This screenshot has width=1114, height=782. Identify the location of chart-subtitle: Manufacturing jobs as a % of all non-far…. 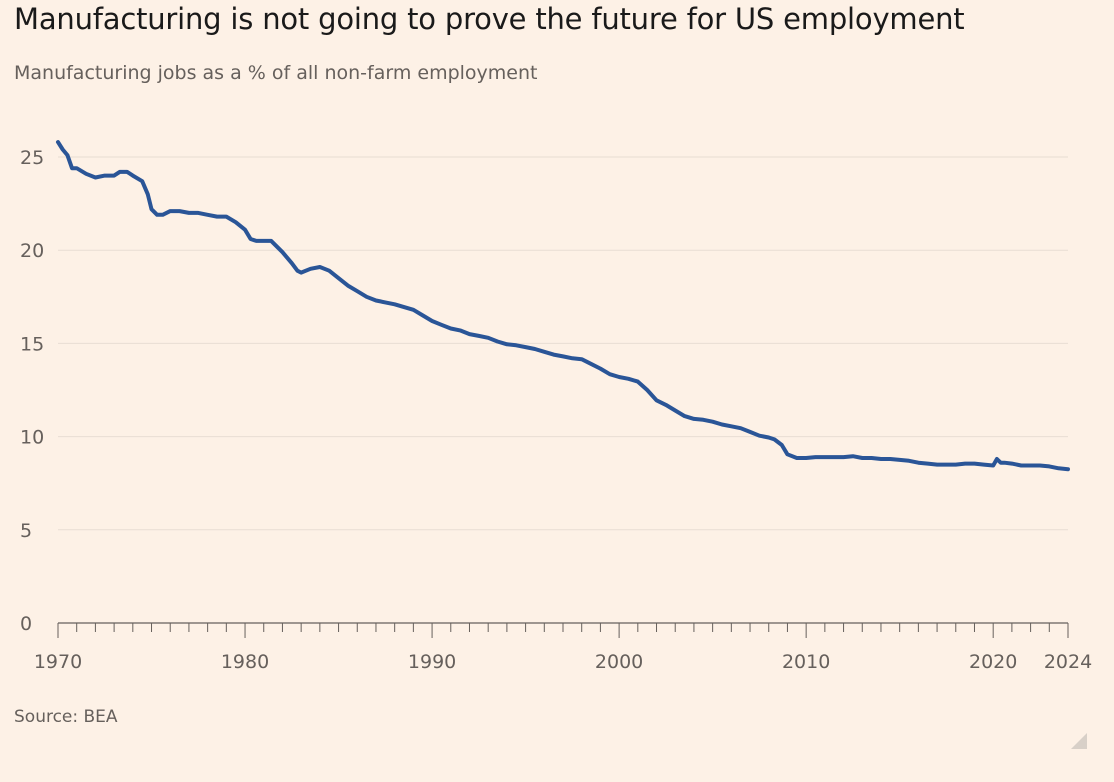
(276, 73).